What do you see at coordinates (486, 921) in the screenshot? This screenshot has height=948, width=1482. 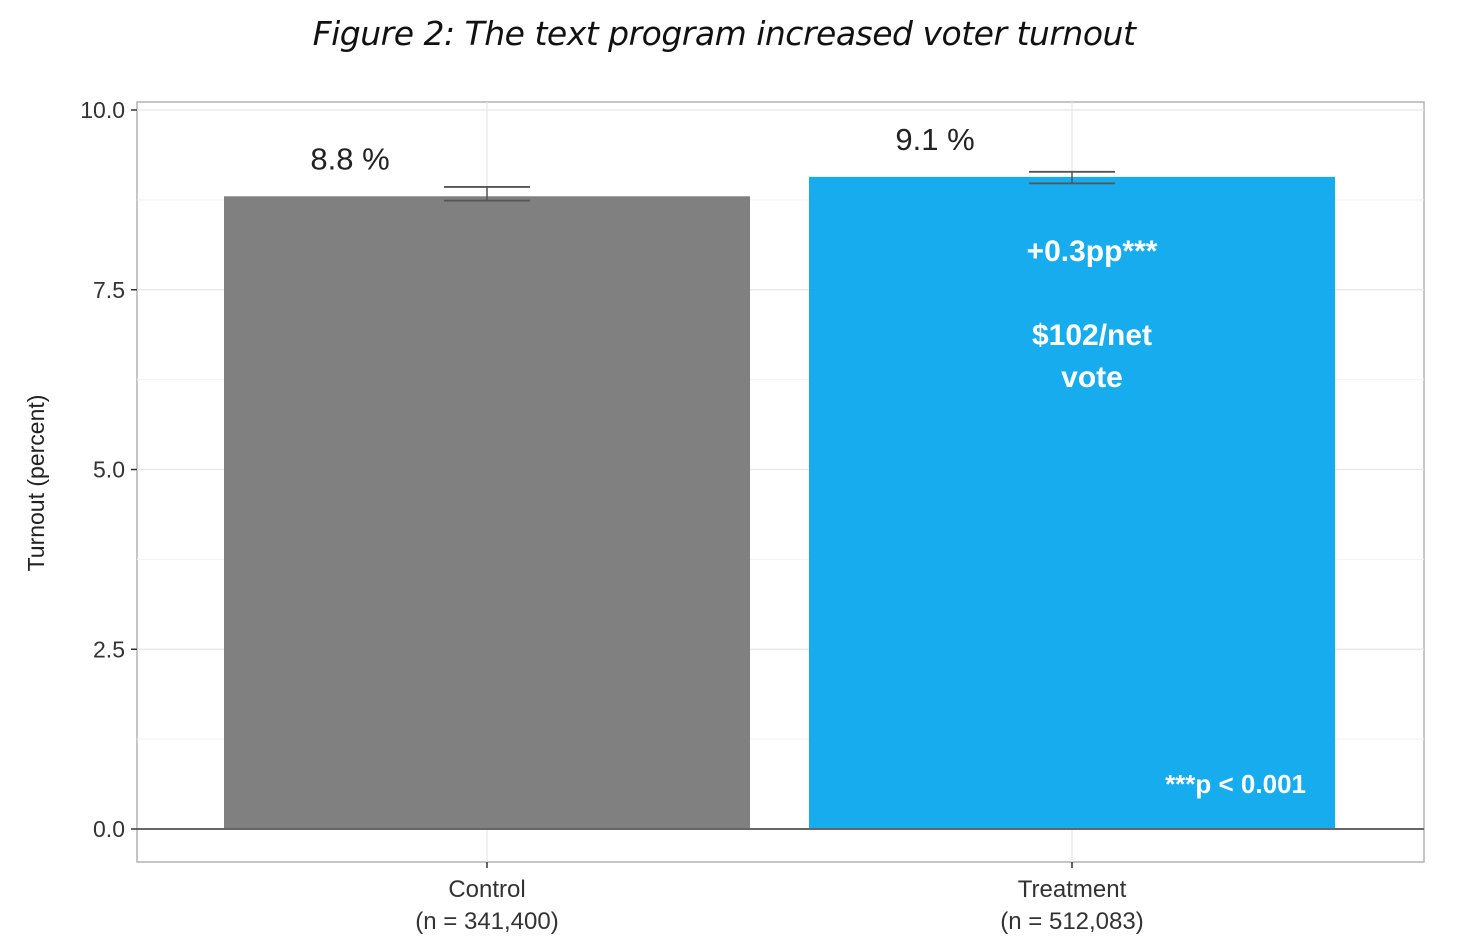 I see `x-tick-sublabel: (n = 341,400)` at bounding box center [486, 921].